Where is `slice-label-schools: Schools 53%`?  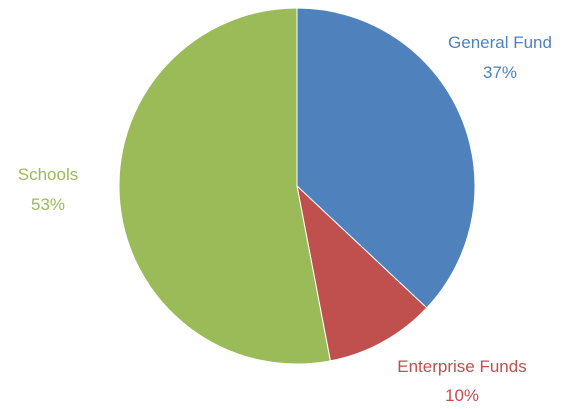
slice-label-schools: Schools 53% is located at coordinates (48, 189).